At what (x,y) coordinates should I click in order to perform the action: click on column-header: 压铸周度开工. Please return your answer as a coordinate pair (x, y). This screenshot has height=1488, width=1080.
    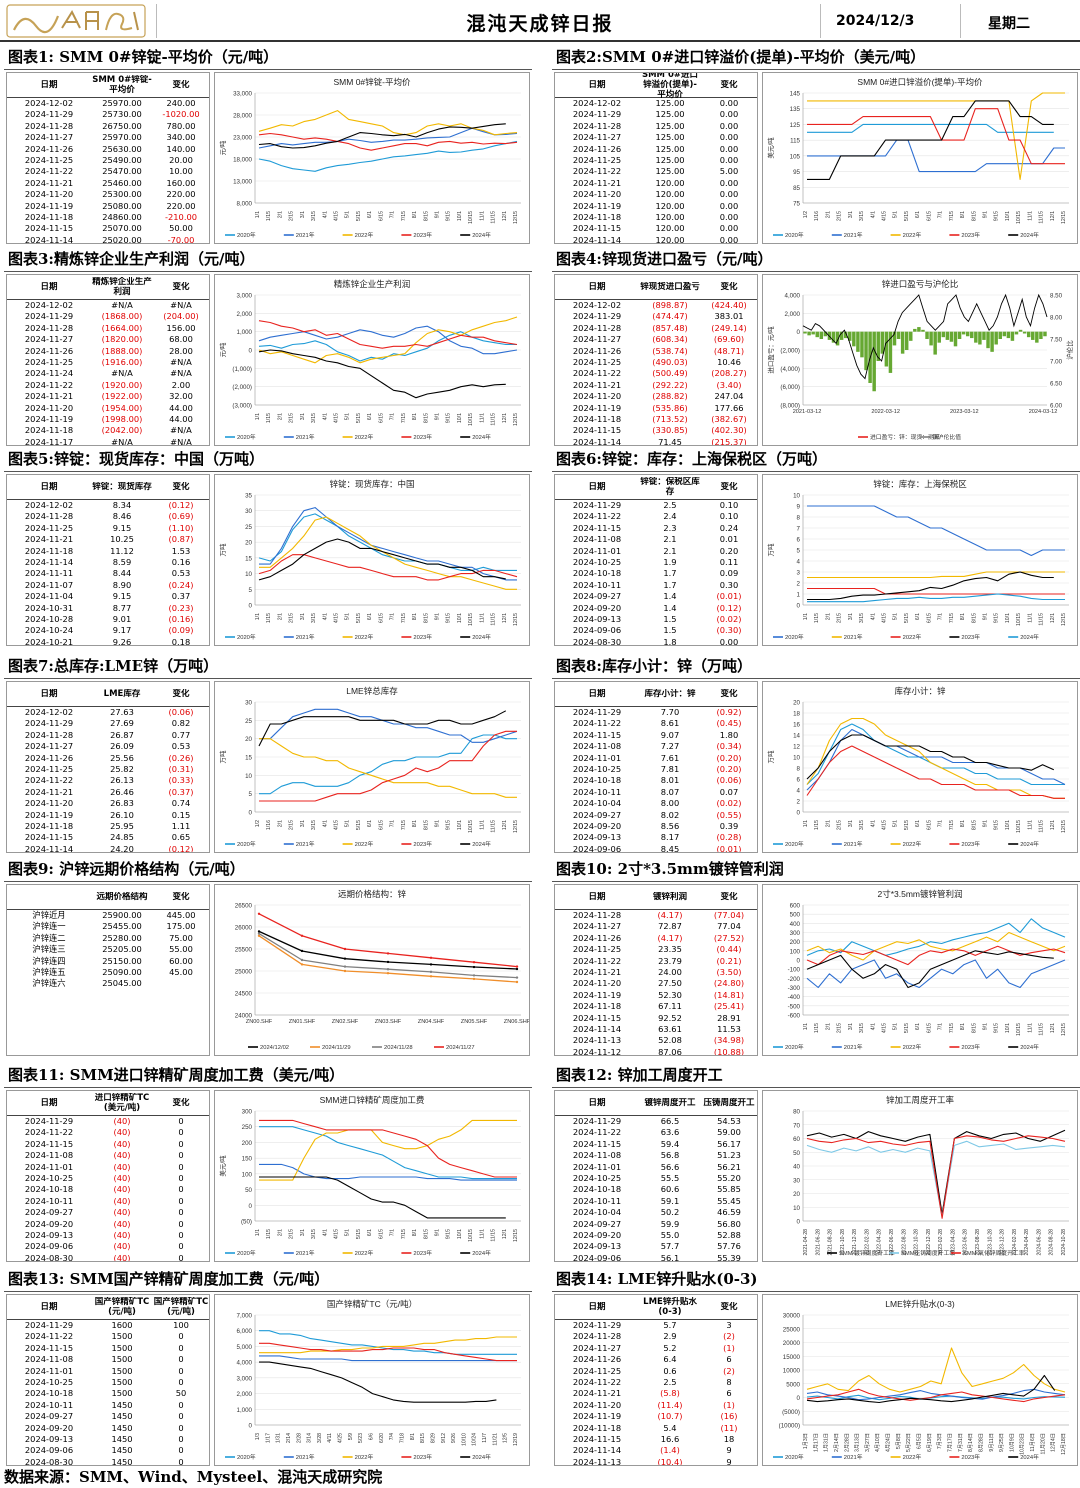
    Looking at the image, I should click on (729, 1103).